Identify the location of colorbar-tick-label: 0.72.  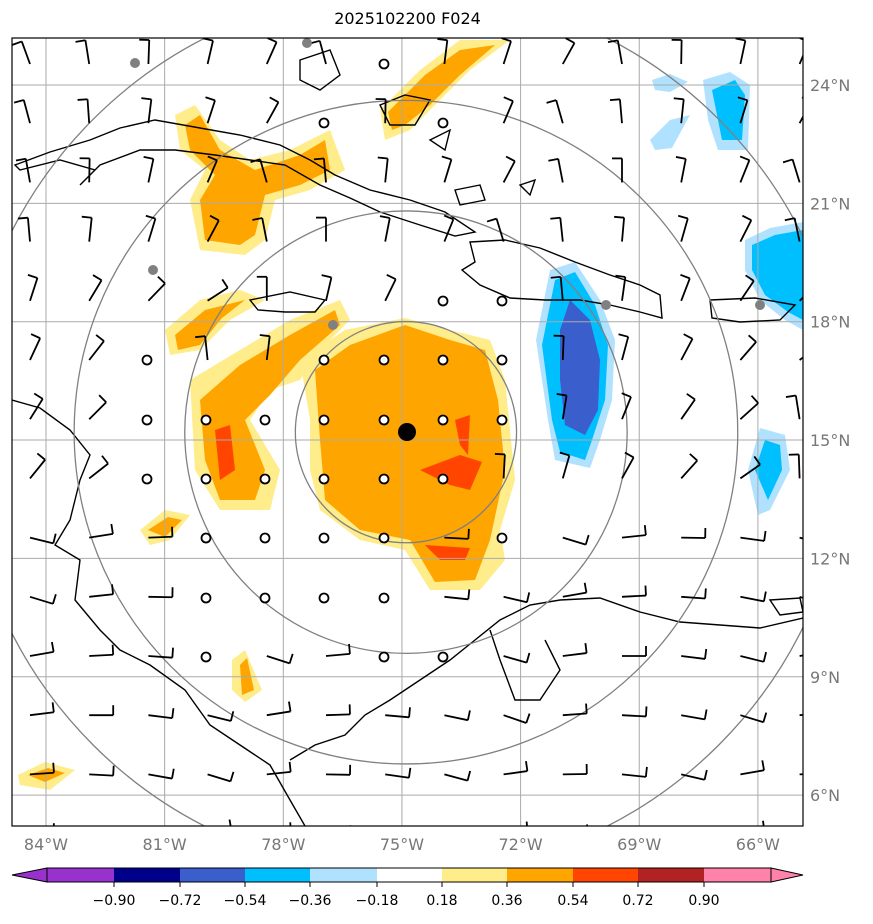
(637, 901).